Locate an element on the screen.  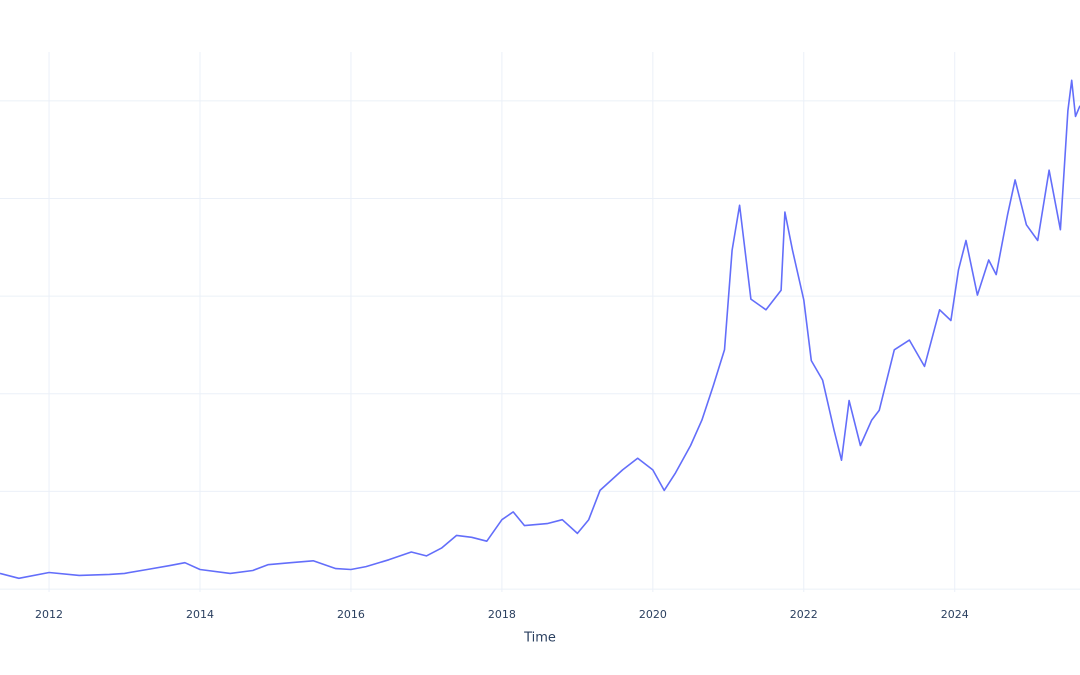
x-tick-label: 2018 is located at coordinates (502, 614).